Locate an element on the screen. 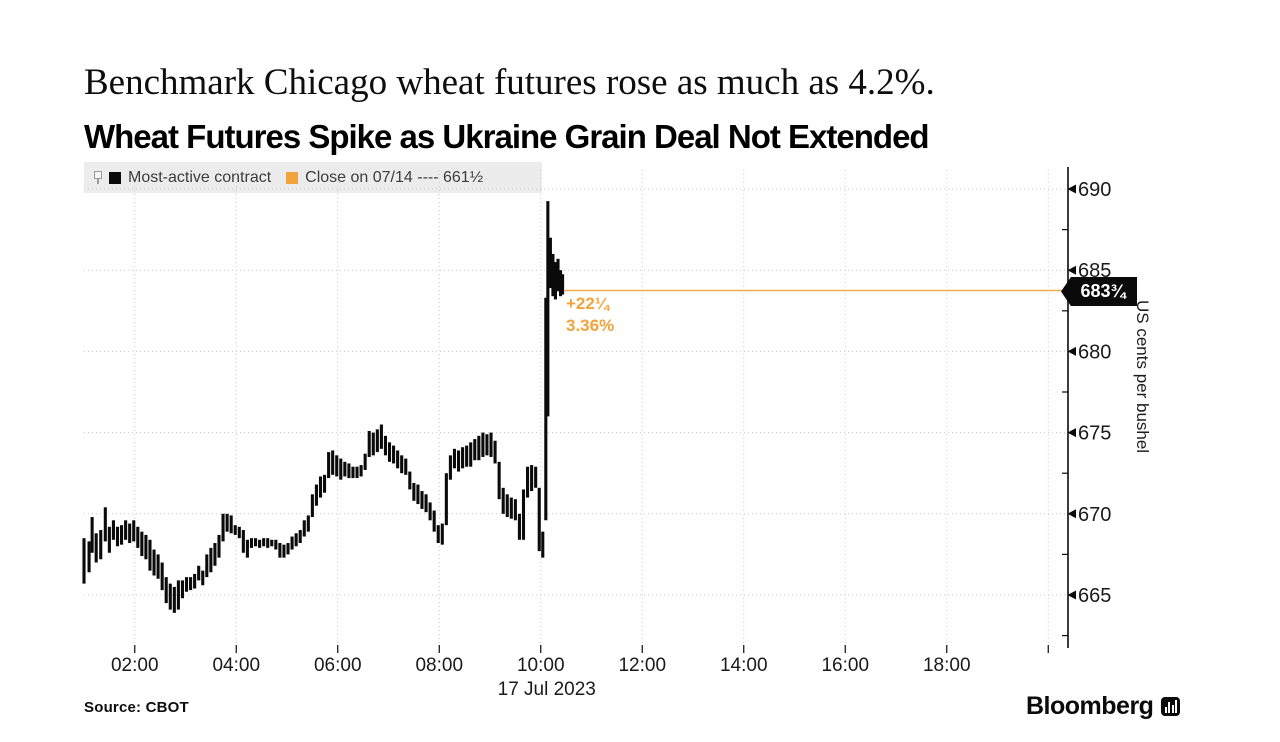 This screenshot has height=742, width=1280. svg-text: 670 is located at coordinates (1094, 515).